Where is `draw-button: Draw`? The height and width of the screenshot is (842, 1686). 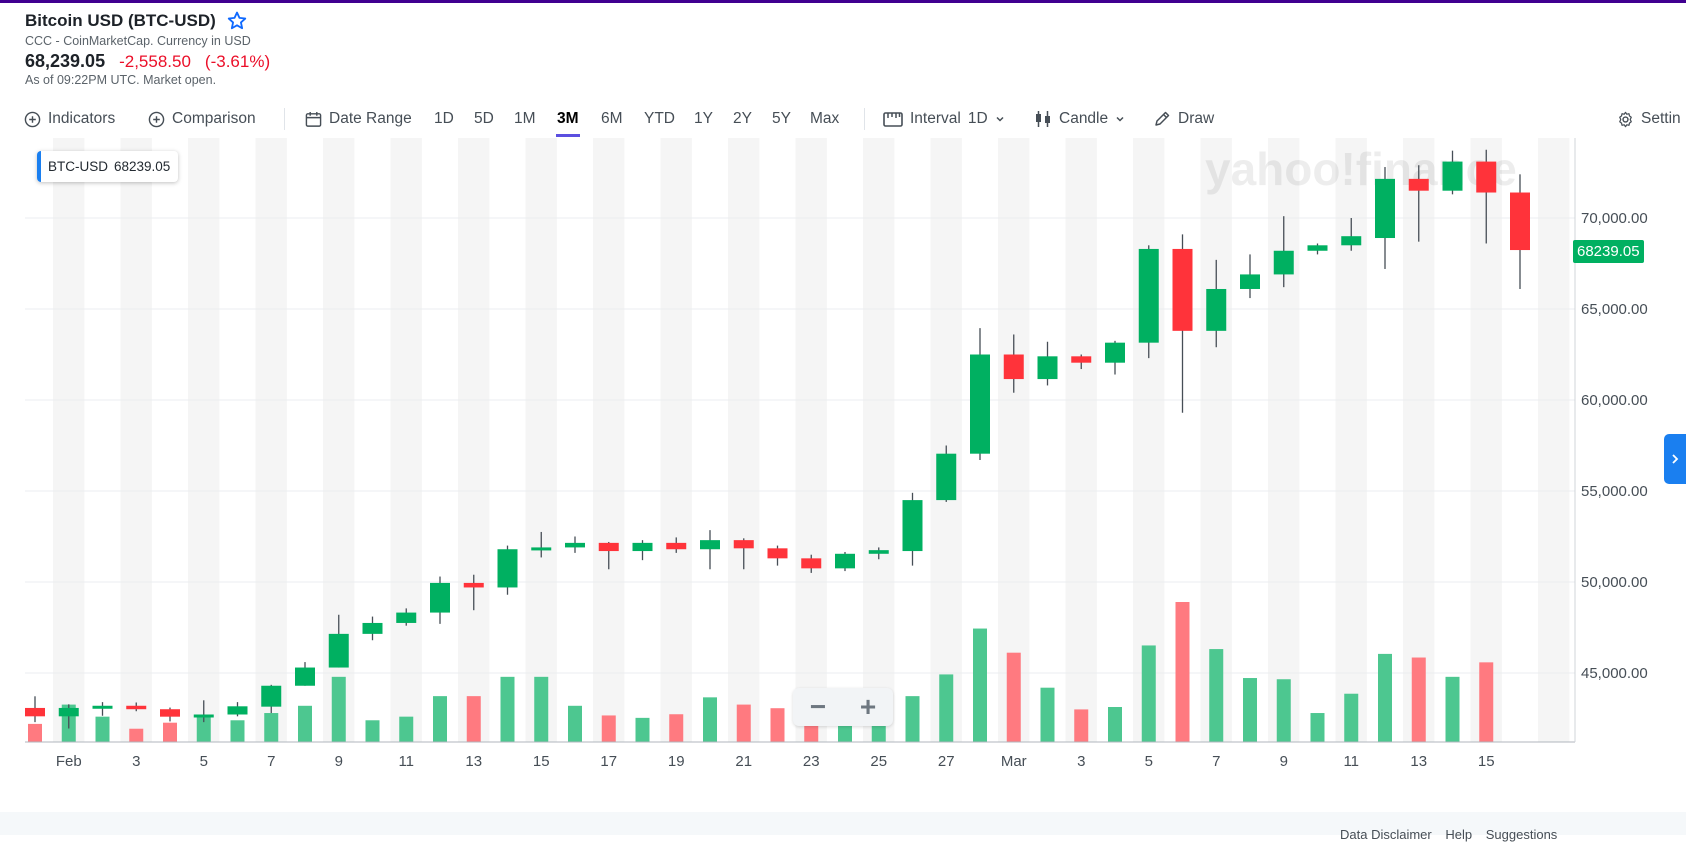
draw-button: Draw is located at coordinates (1183, 119).